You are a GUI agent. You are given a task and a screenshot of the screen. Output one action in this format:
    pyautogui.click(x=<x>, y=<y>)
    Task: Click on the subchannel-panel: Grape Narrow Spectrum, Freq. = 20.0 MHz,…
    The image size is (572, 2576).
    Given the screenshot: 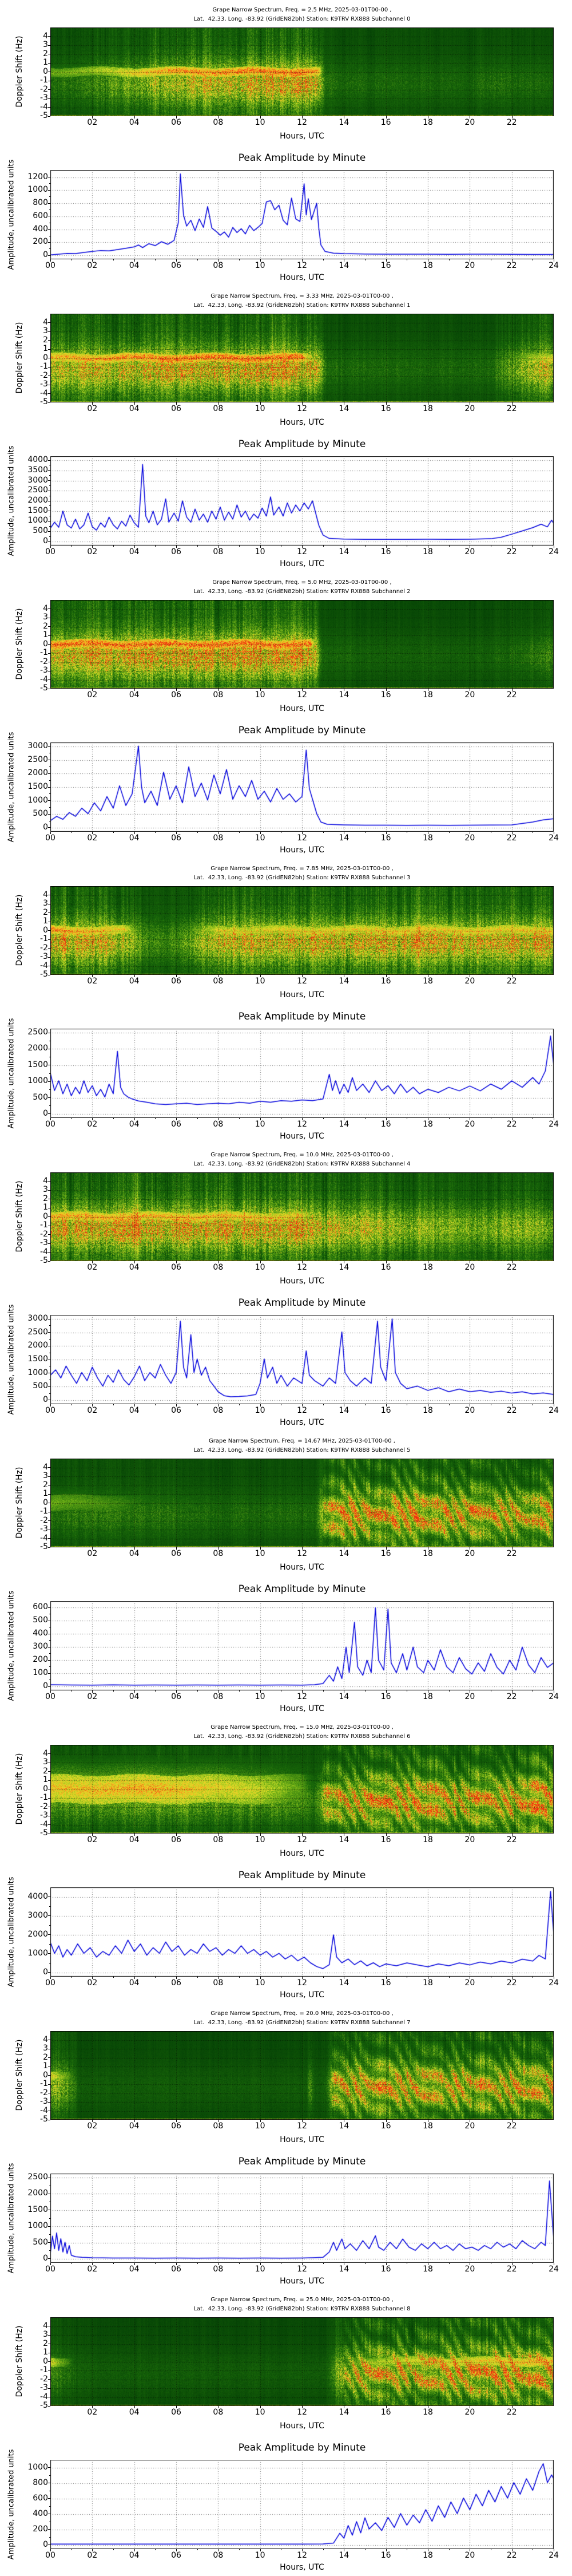 What is the action you would take?
    pyautogui.click(x=286, y=2147)
    